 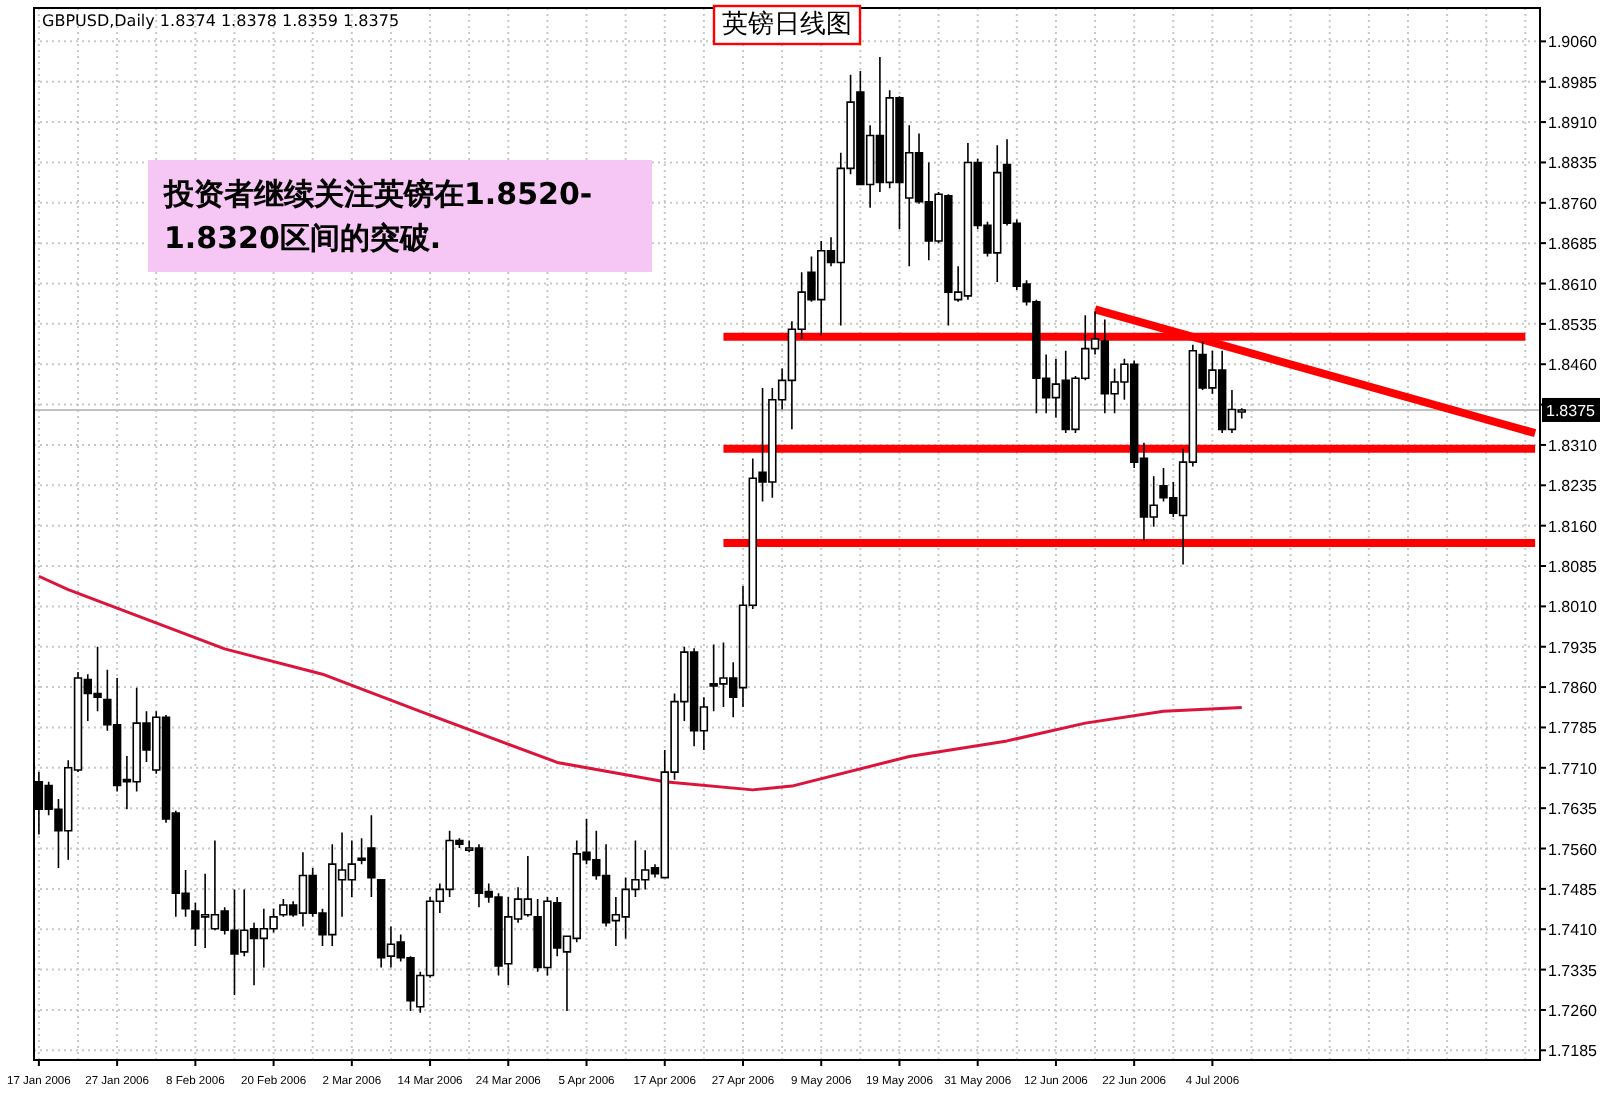 What do you see at coordinates (1573, 647) in the screenshot?
I see `y-tick-label: 1.7935` at bounding box center [1573, 647].